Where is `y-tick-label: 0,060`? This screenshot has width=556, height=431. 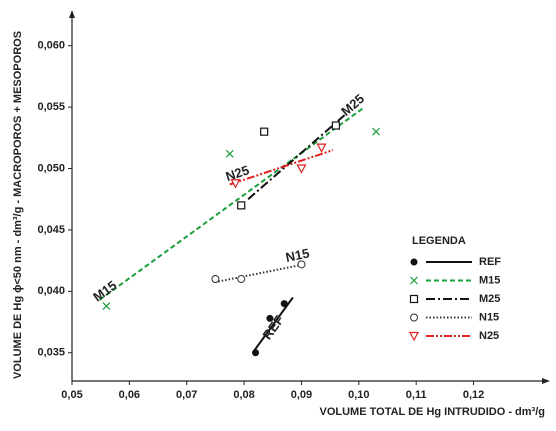 y-tick-label: 0,060 is located at coordinates (51, 46).